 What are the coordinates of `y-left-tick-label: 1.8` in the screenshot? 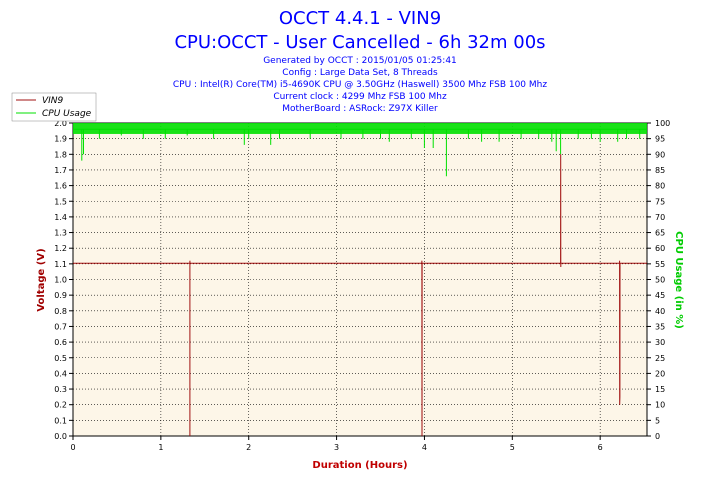 It's located at (60, 154).